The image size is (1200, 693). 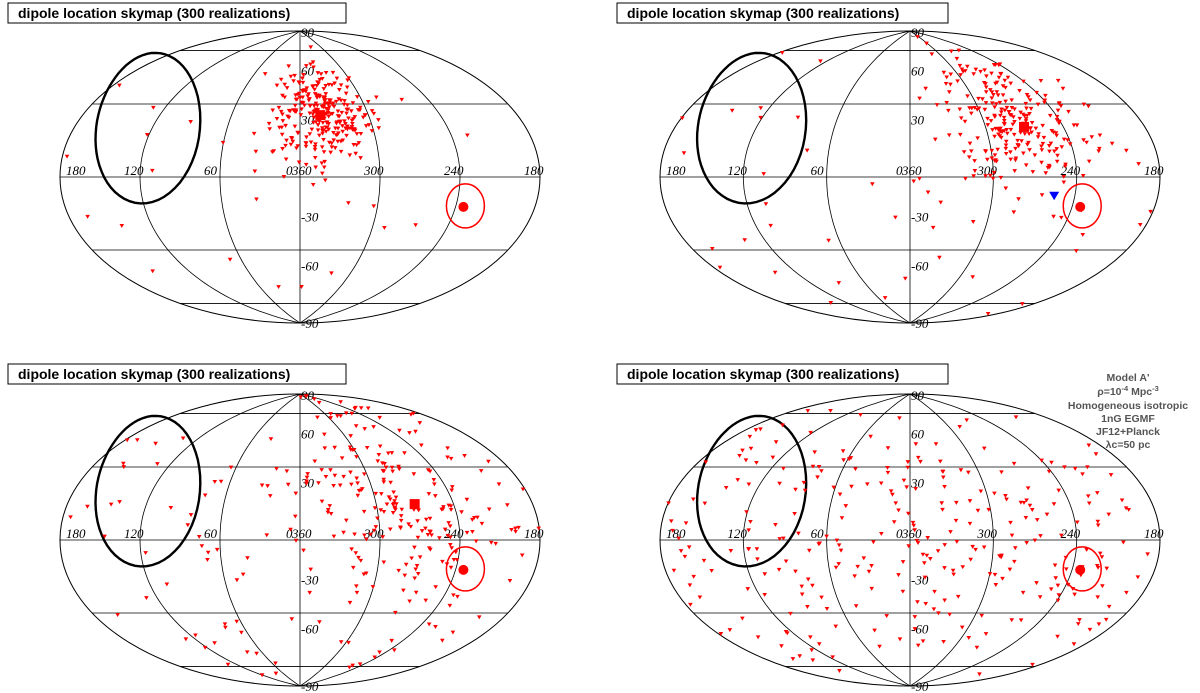 What do you see at coordinates (676, 533) in the screenshot?
I see `longitude-tick-label: 180` at bounding box center [676, 533].